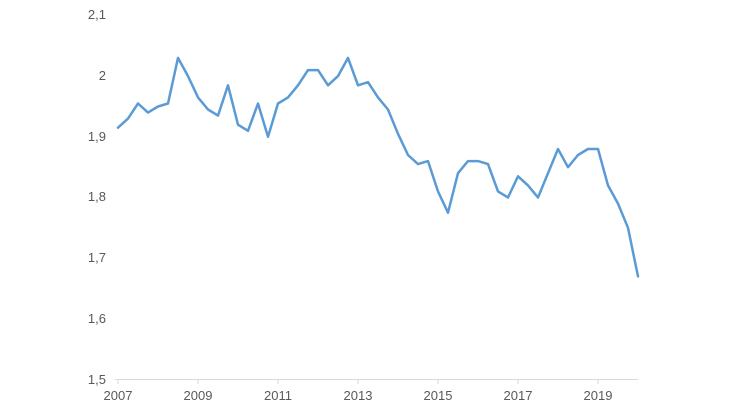 This screenshot has height=410, width=730. I want to click on x-axis-tick-label: 2011, so click(278, 395).